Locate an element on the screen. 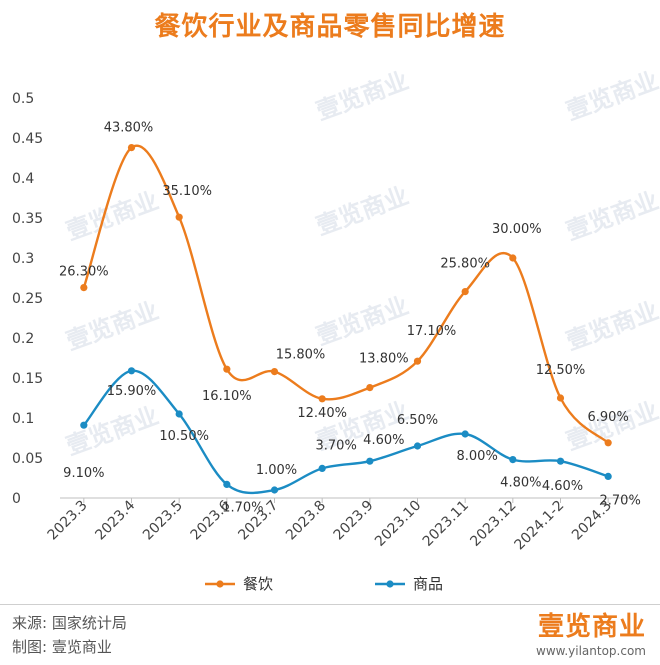  data-label: 15.80% is located at coordinates (301, 355).